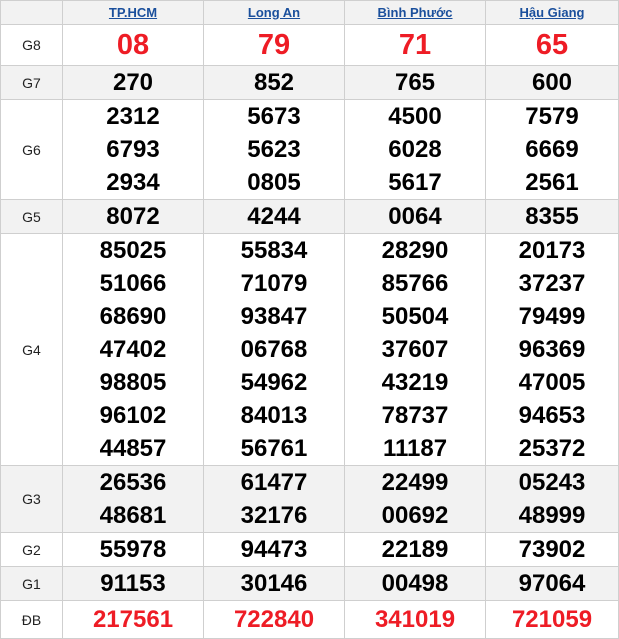  I want to click on result-cell: 79, so click(274, 45).